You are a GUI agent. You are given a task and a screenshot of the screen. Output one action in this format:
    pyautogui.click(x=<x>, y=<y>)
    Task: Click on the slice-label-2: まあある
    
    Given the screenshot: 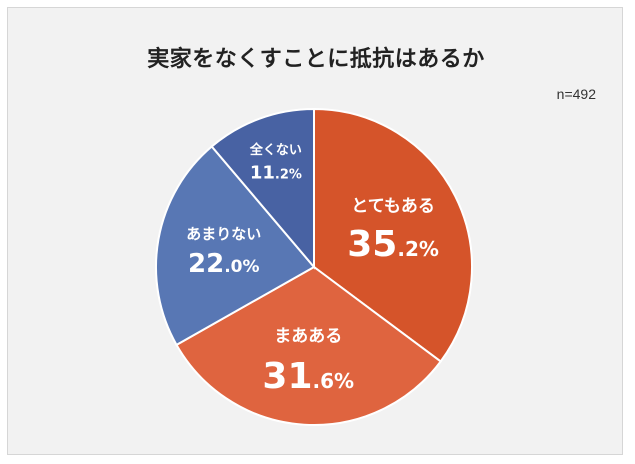 What is the action you would take?
    pyautogui.click(x=308, y=336)
    